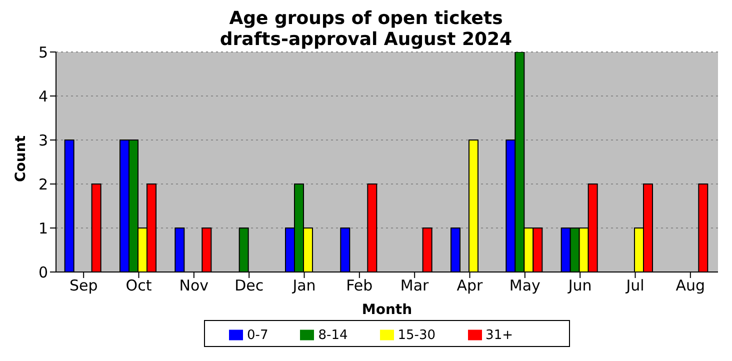 The width and height of the screenshot is (732, 361). What do you see at coordinates (579, 285) in the screenshot?
I see `x-tick-label: Jun` at bounding box center [579, 285].